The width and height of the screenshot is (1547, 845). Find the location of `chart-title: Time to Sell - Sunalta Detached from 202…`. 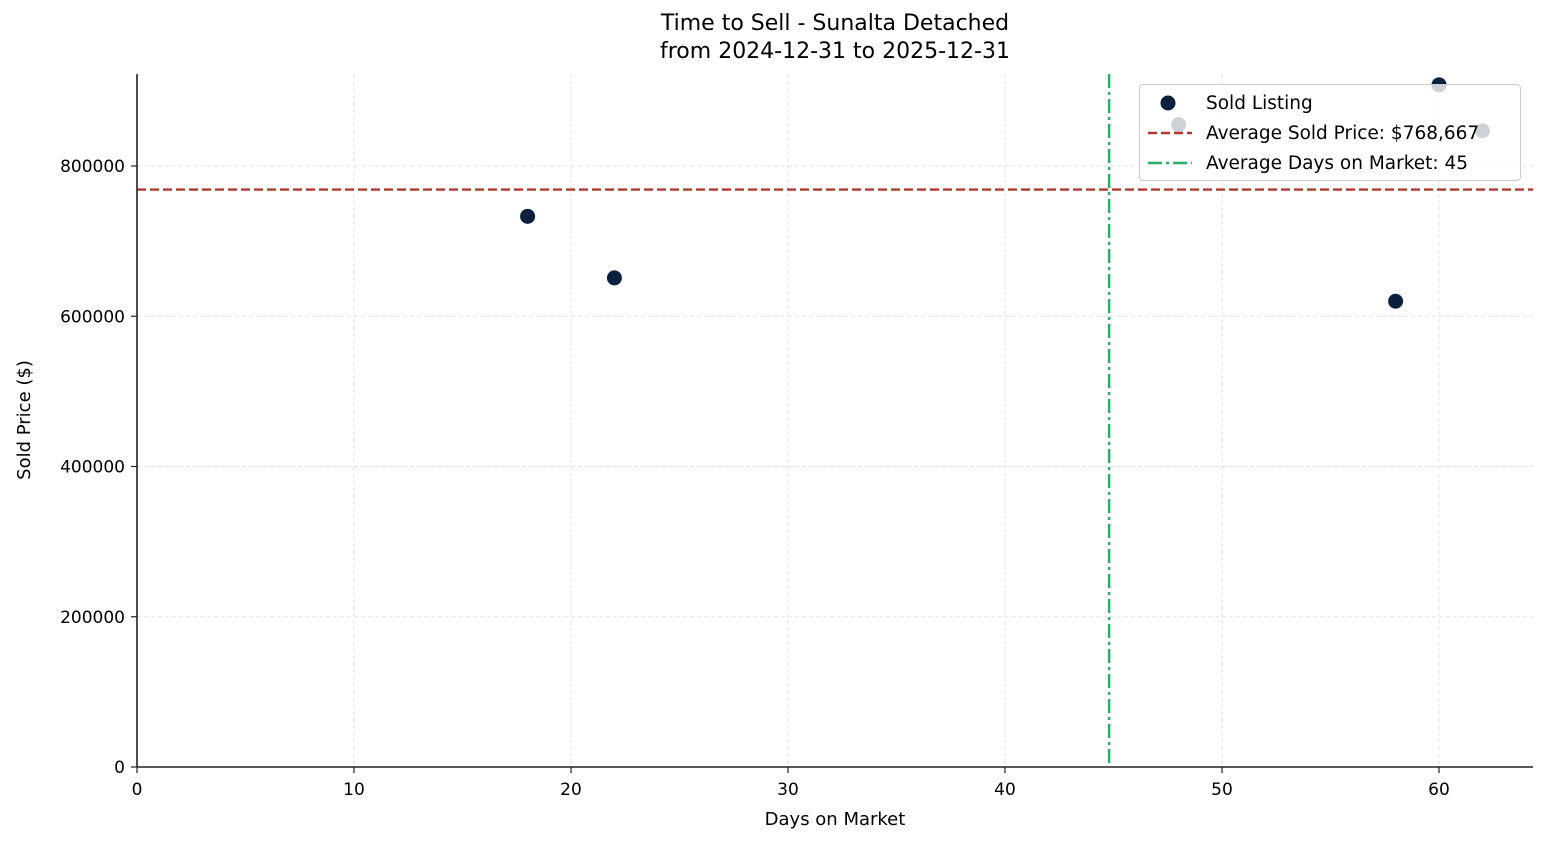

chart-title: Time to Sell - Sunalta Detached from 202… is located at coordinates (773, 38).